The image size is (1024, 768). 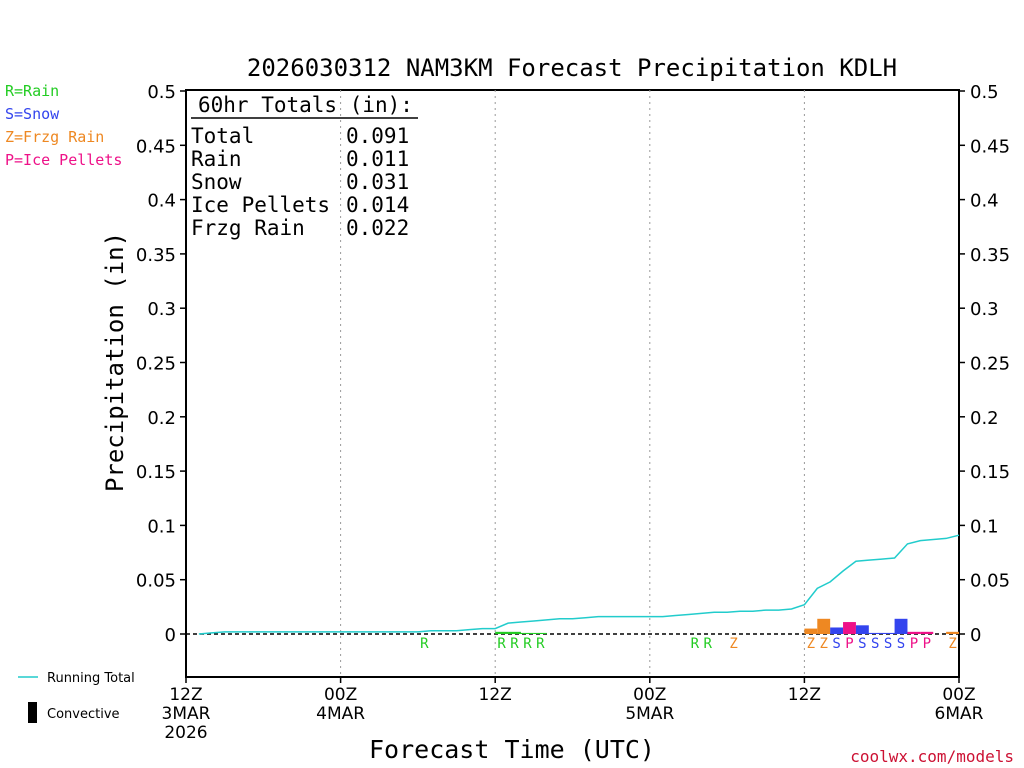 I want to click on x-tick-label: 3MAR, so click(x=186, y=714).